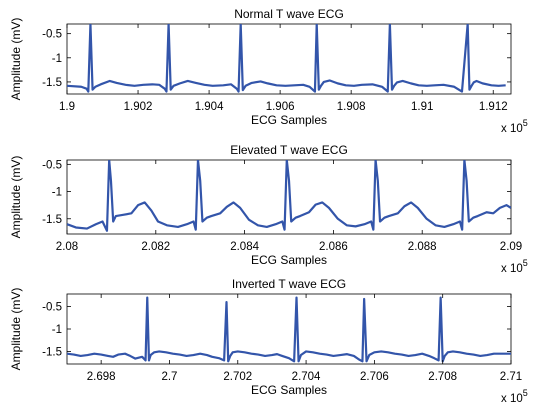 This screenshot has width=559, height=412. Describe the element at coordinates (169, 377) in the screenshot. I see `x-tick-label: 2.7` at that location.